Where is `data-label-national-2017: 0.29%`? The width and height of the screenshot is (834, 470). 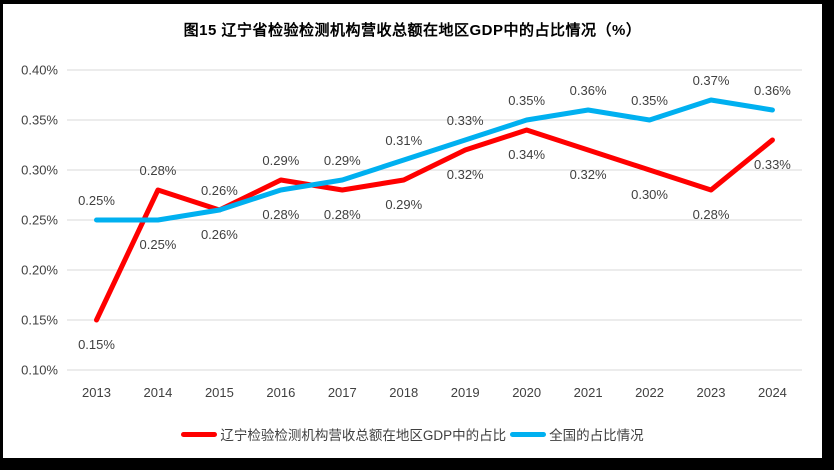 data-label-national-2017: 0.29% is located at coordinates (342, 160).